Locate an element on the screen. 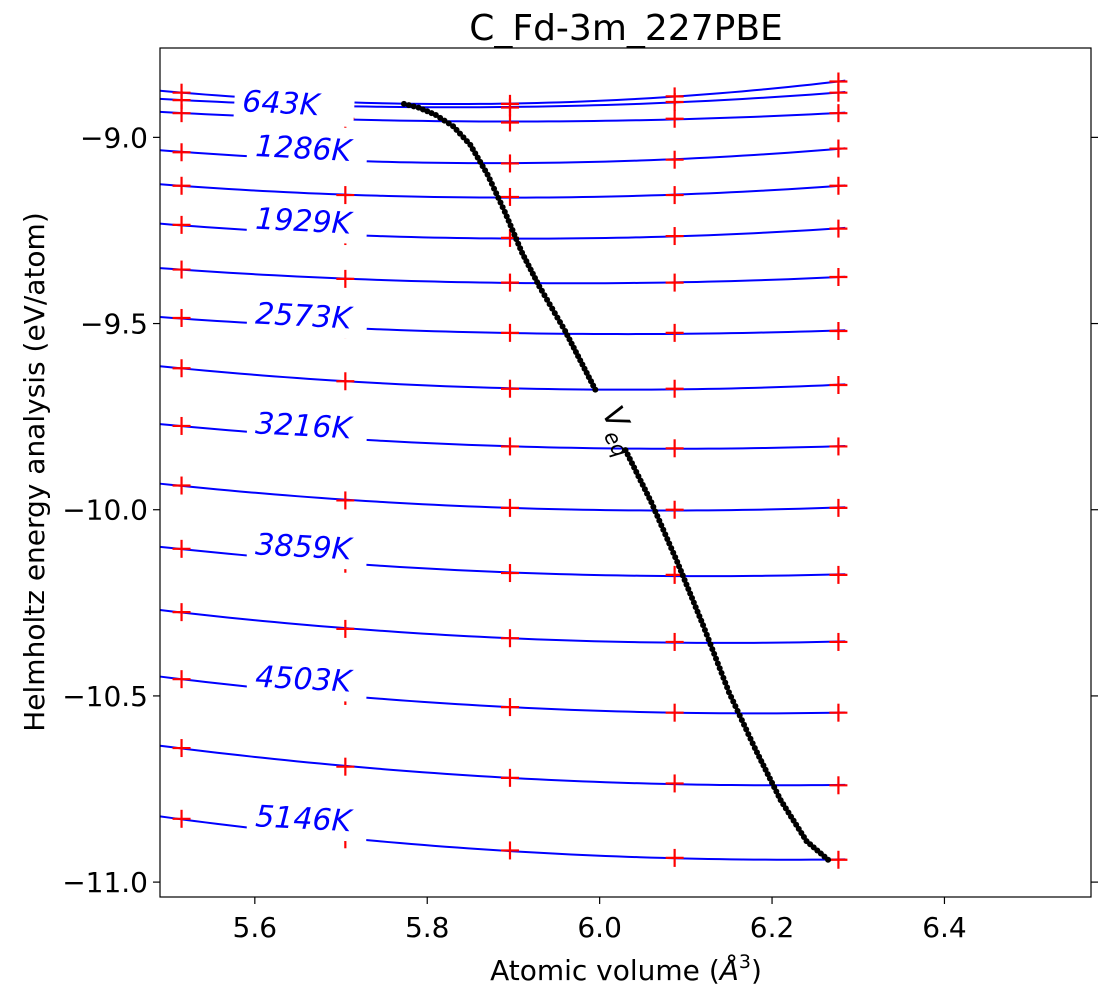 This screenshot has width=1104, height=994. temperature-label: 2573K is located at coordinates (307, 318).